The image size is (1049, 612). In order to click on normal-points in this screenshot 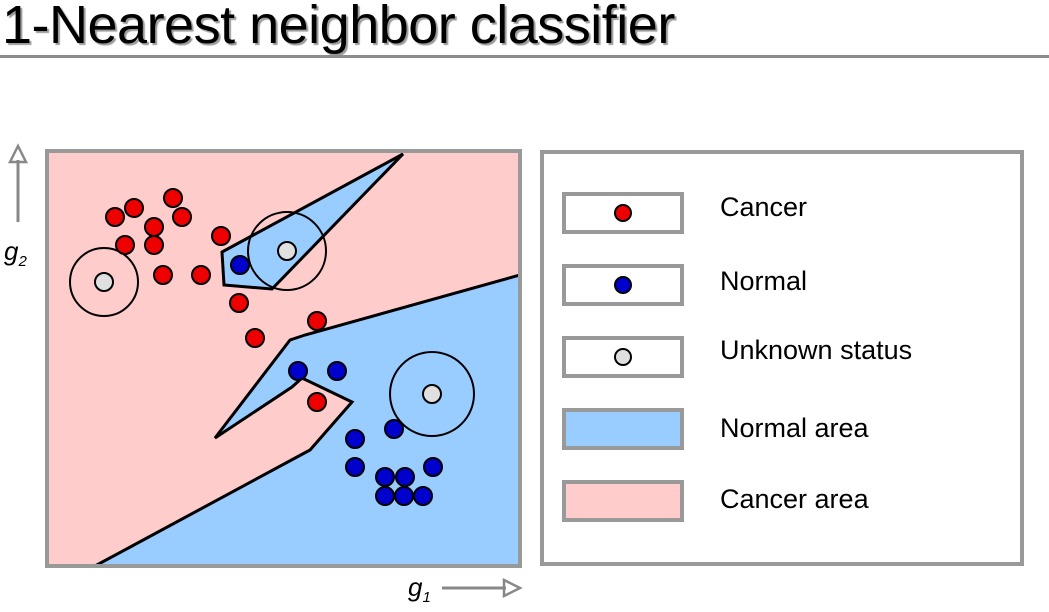, I will do `click(336, 380)`.